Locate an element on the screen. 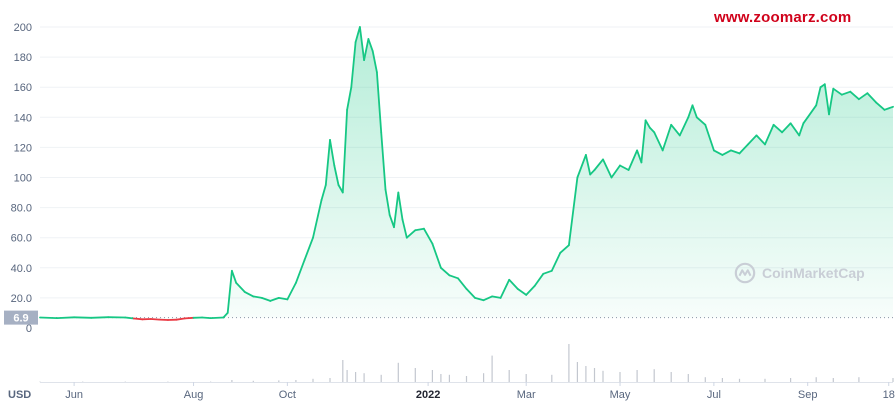 This screenshot has width=895, height=410. x-tick-label: May is located at coordinates (620, 395).